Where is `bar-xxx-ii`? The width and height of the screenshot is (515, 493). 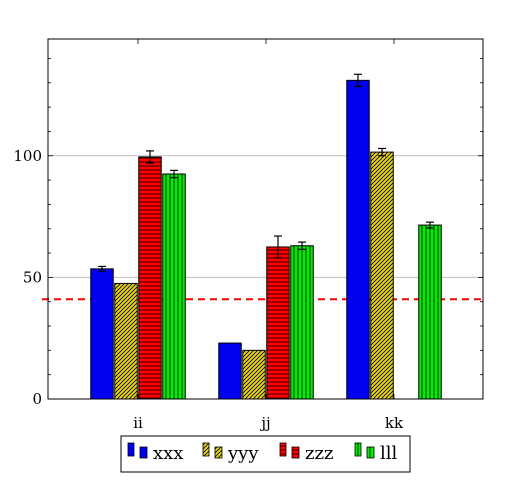 bar-xxx-ii is located at coordinates (102, 334).